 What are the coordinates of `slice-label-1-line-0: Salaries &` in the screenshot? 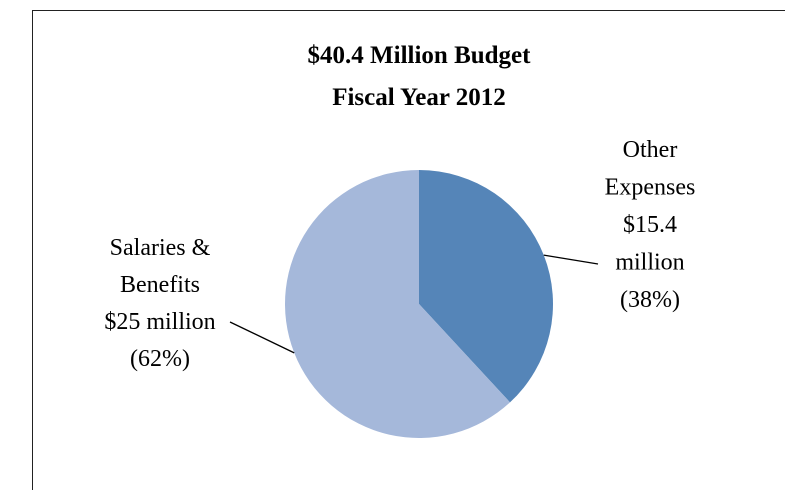 It's located at (160, 248).